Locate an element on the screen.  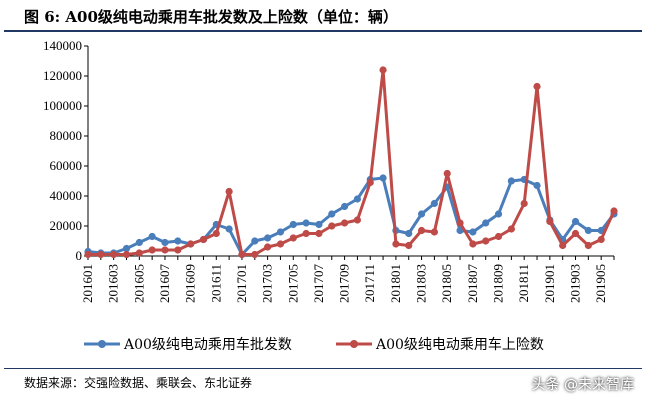
title-bar: 图 6: A00级纯电动乘用车批发数及上险数（单位：辆） is located at coordinates (323, 17).